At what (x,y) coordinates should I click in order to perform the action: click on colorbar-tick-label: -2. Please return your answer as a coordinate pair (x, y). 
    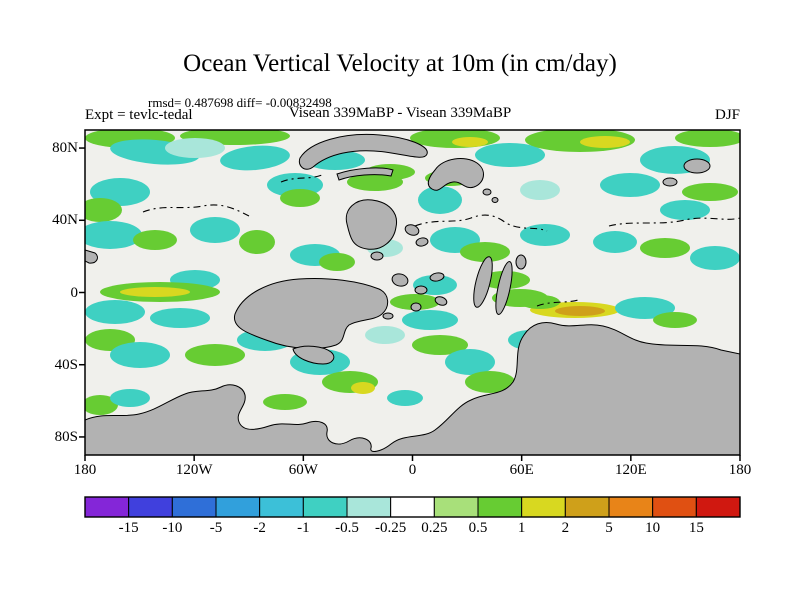
    Looking at the image, I should click on (259, 528).